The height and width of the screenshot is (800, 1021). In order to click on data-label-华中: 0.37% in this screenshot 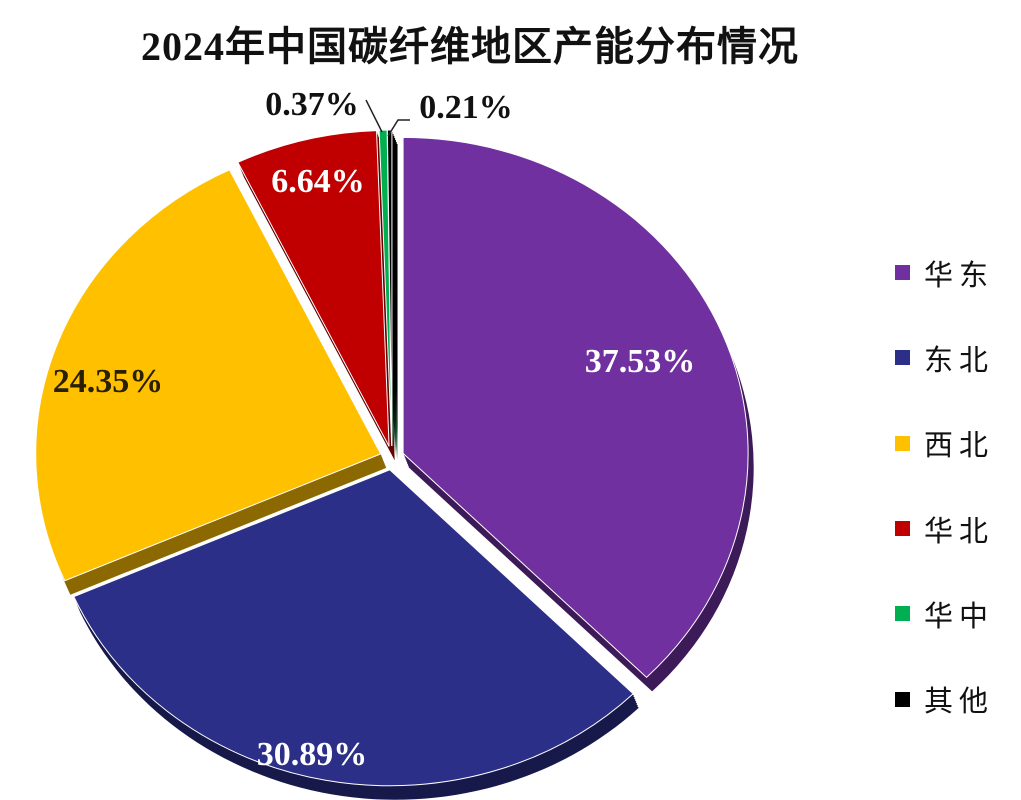, I will do `click(312, 104)`.